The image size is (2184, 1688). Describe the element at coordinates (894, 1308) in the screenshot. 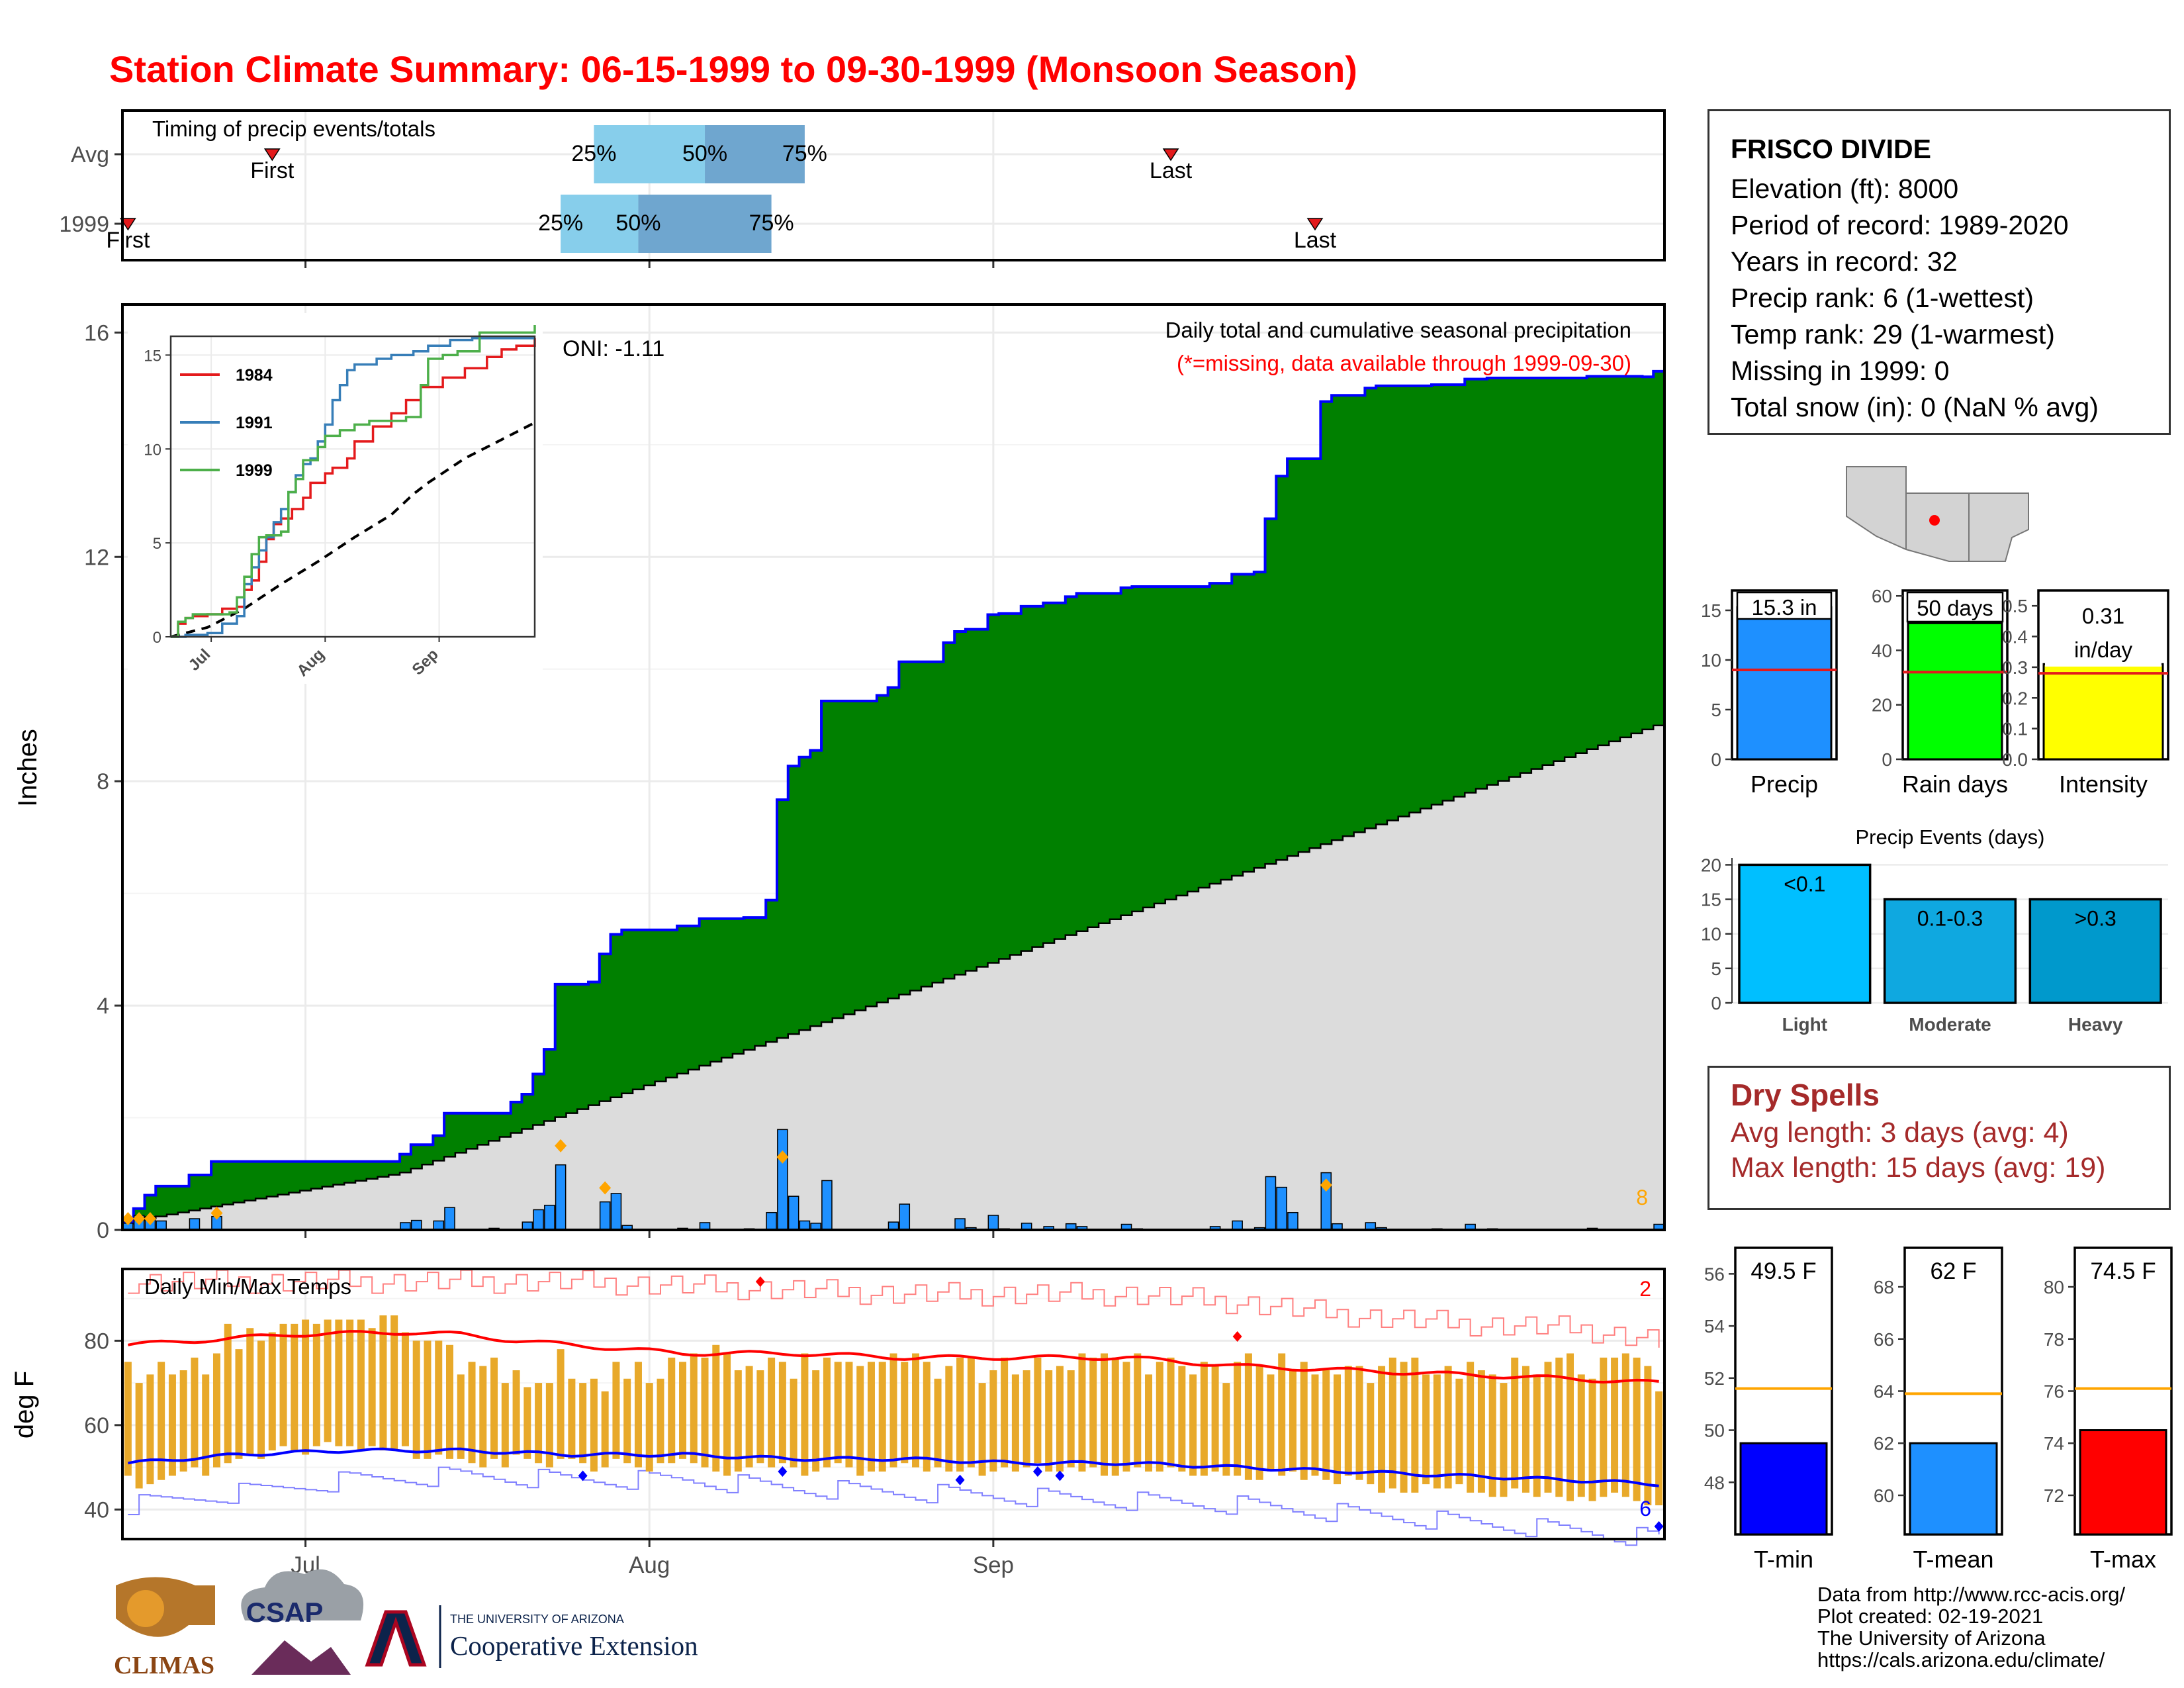

I see `temps-record-max-line` at that location.